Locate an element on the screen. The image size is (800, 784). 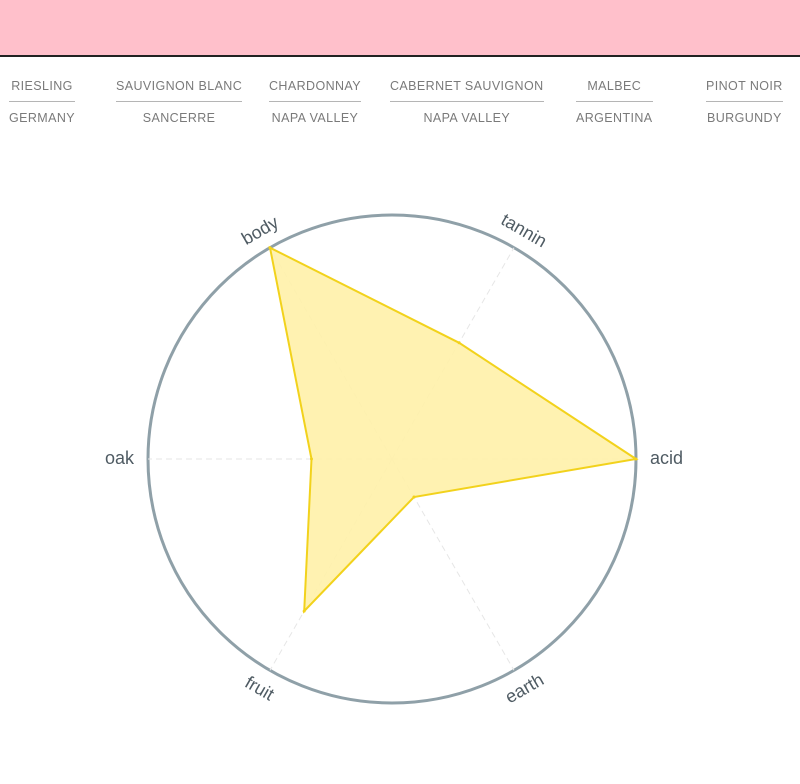
wine-option-pinot-noir: PINOT NOIR BURGUNDY is located at coordinates (744, 102).